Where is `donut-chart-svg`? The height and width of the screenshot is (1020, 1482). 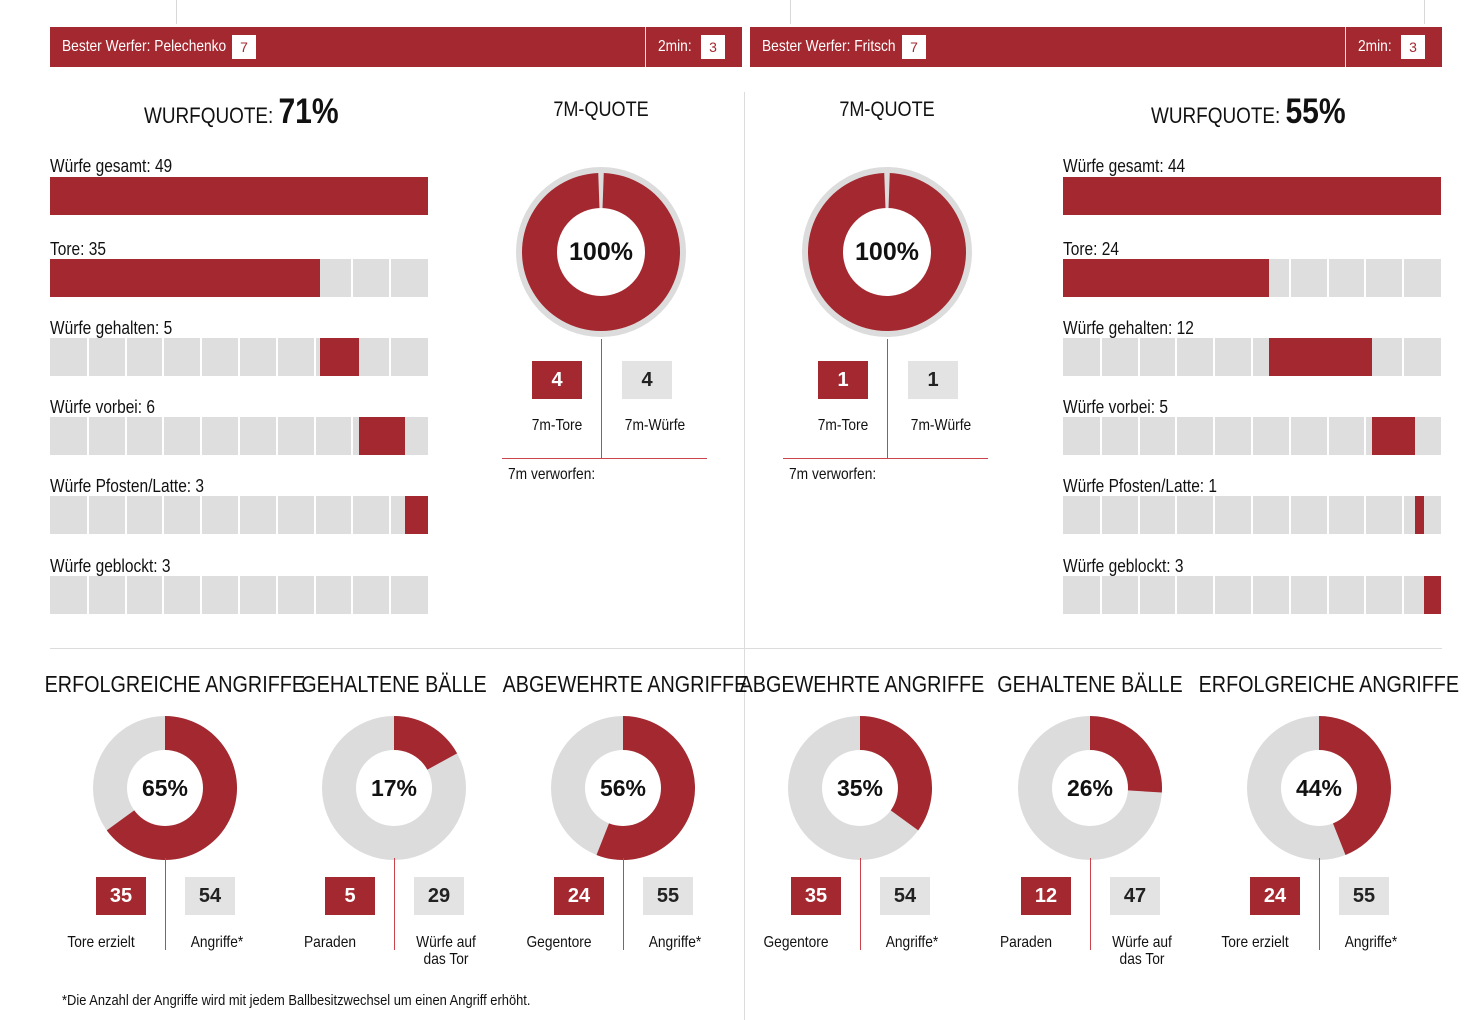 donut-chart-svg is located at coordinates (394, 788).